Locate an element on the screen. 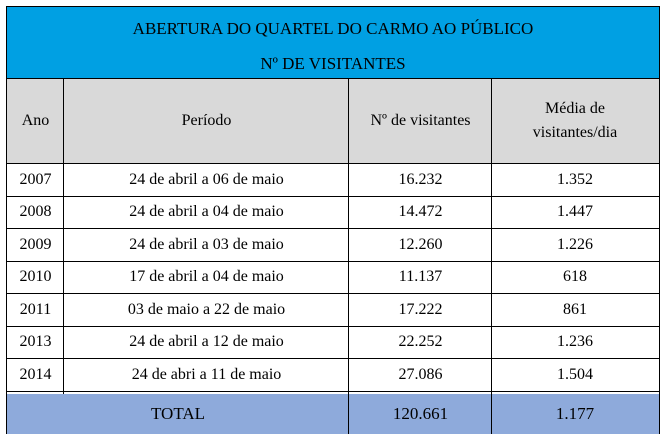  cell-periodo: 24 de abril a 06 de maio is located at coordinates (206, 179).